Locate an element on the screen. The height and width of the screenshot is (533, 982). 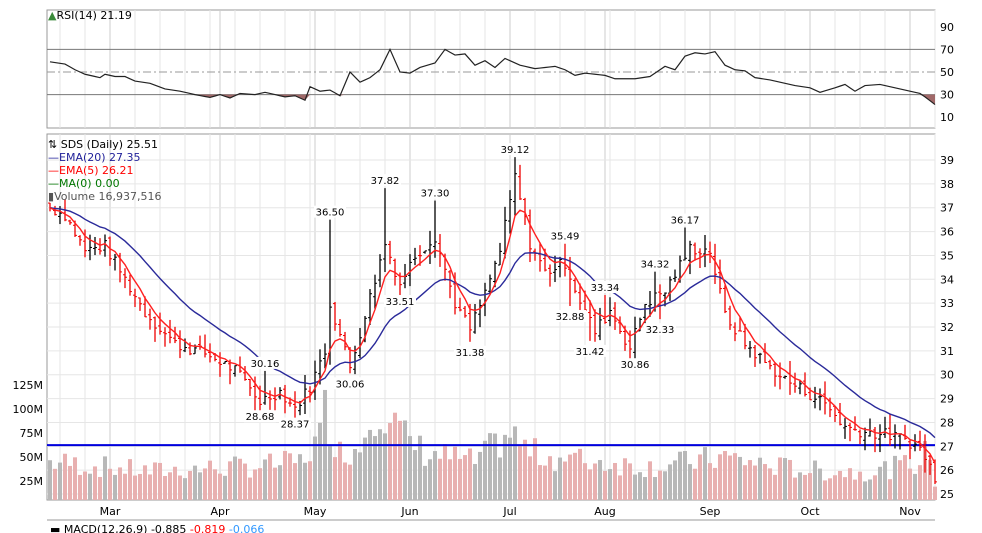
ma-line-icon: — is located at coordinates (53, 183).